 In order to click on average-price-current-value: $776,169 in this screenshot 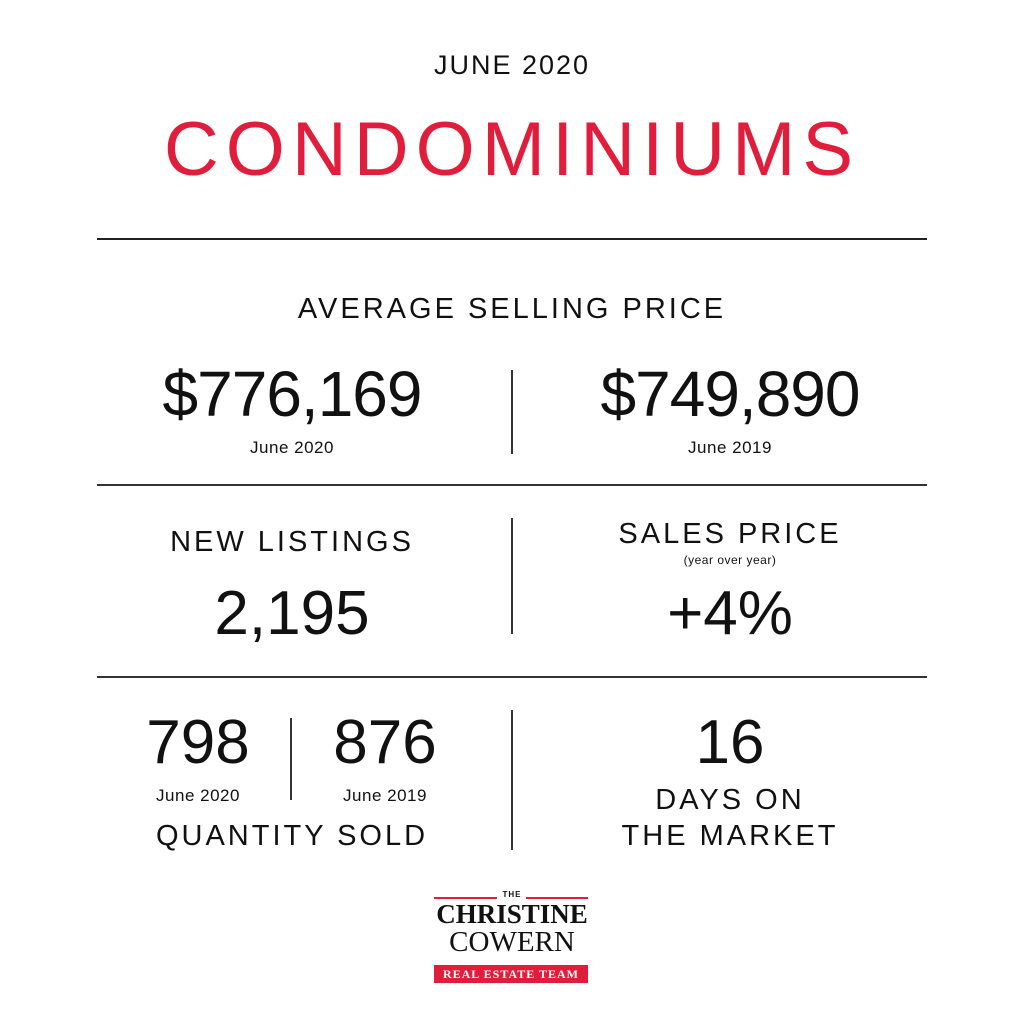, I will do `click(292, 394)`.